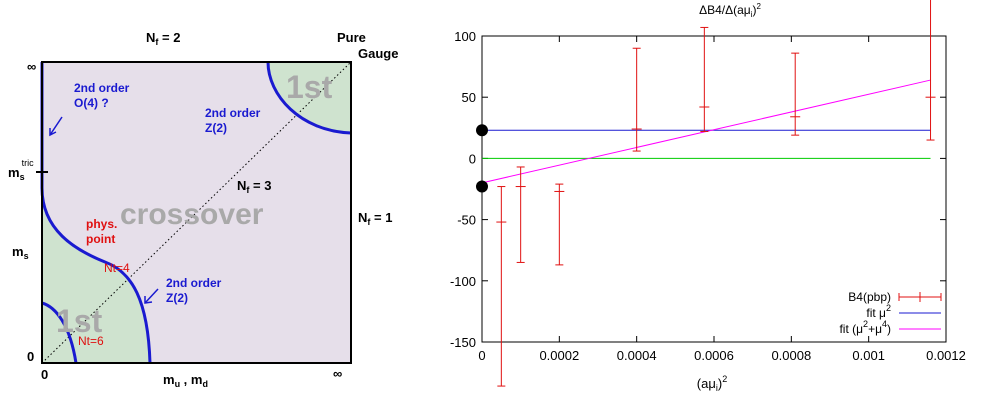 The height and width of the screenshot is (397, 989). Describe the element at coordinates (56, 126) in the screenshot. I see `arrow-o4` at that location.